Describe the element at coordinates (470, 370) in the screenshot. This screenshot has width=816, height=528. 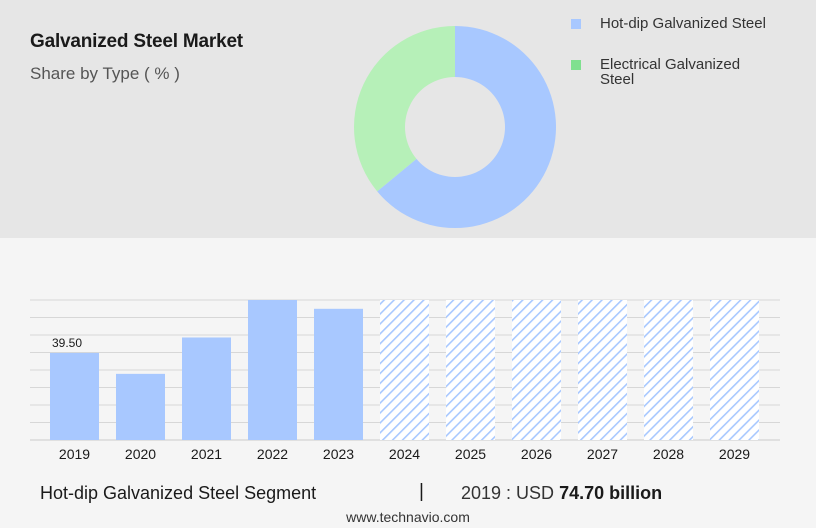
I see `forecast-bar-2025` at that location.